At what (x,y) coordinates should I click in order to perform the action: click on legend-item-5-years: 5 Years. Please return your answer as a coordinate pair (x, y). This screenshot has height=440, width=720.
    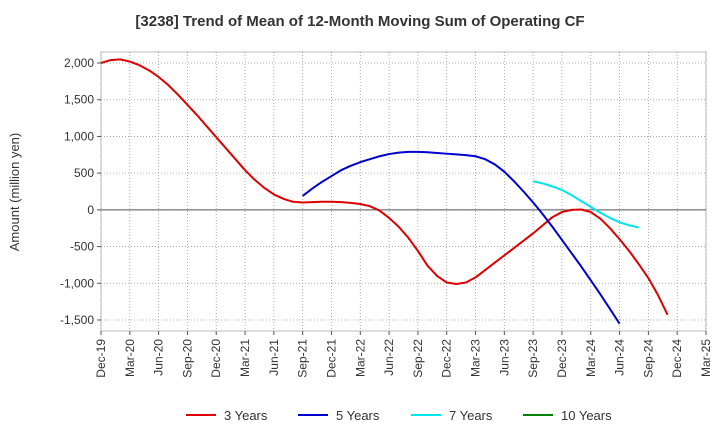
    Looking at the image, I should click on (339, 415).